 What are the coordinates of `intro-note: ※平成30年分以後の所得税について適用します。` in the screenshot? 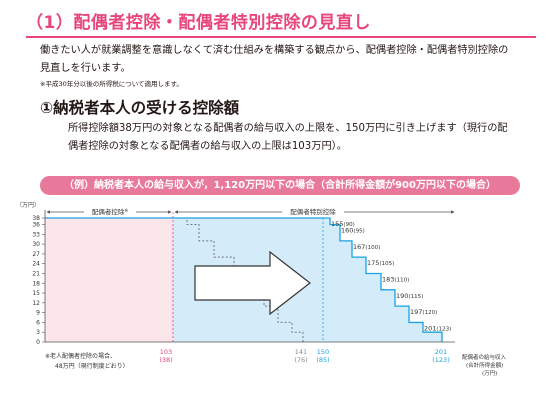 It's located at (111, 84).